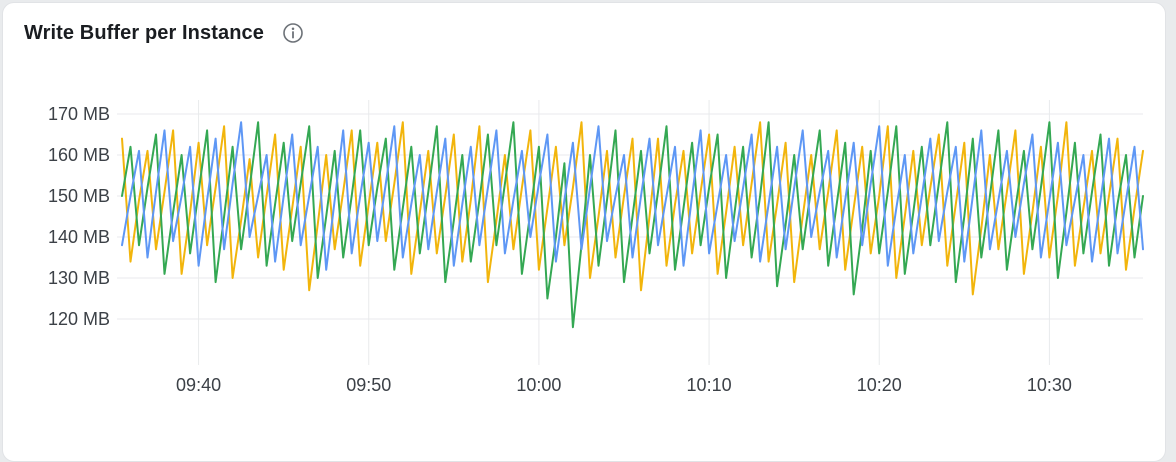 The width and height of the screenshot is (1176, 462). I want to click on info-icon-glyph, so click(293, 33).